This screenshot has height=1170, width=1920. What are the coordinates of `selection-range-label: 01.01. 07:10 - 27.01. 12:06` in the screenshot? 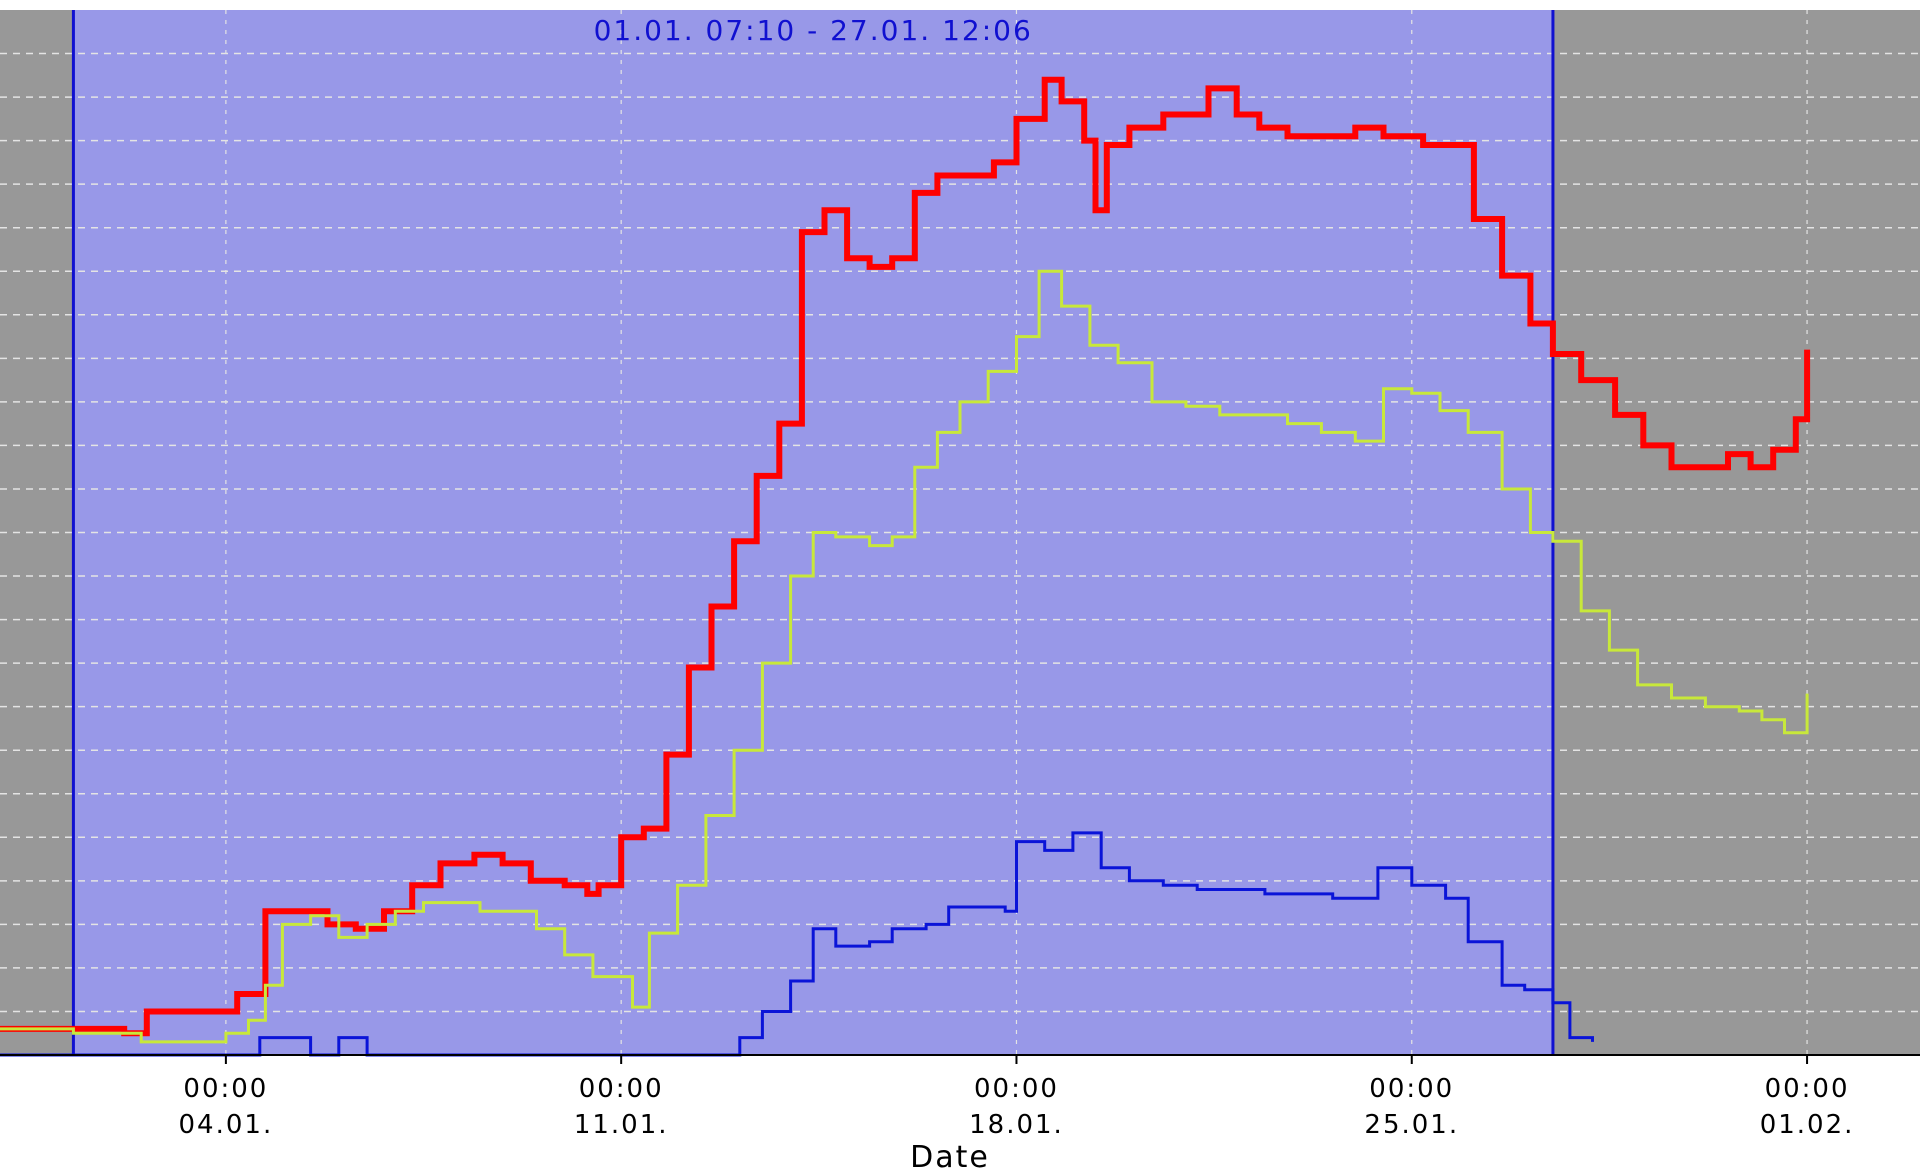 It's located at (813, 30).